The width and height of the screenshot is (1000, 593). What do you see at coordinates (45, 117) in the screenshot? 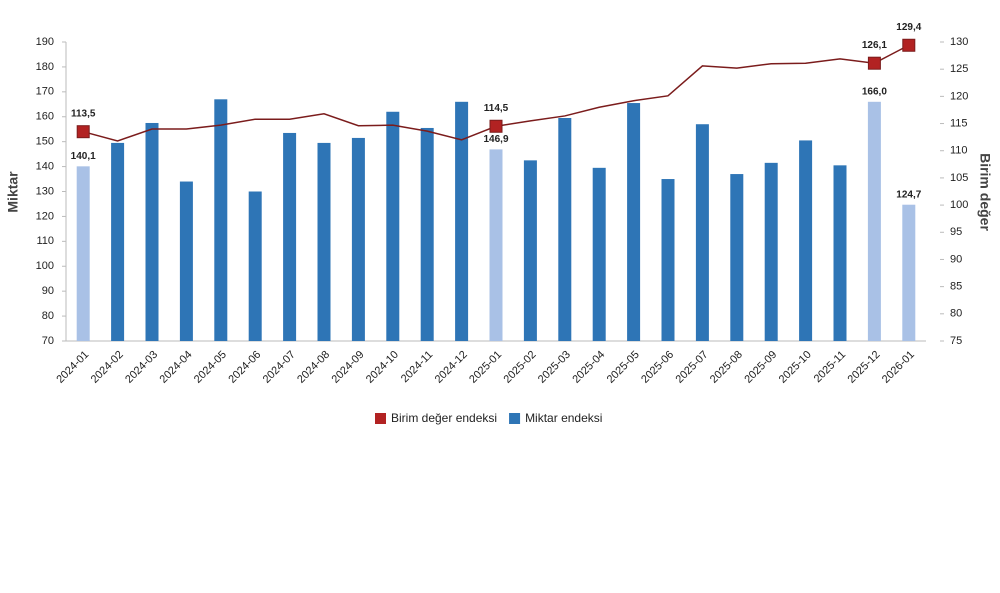
I see `y-tick-label: 160` at bounding box center [45, 117].